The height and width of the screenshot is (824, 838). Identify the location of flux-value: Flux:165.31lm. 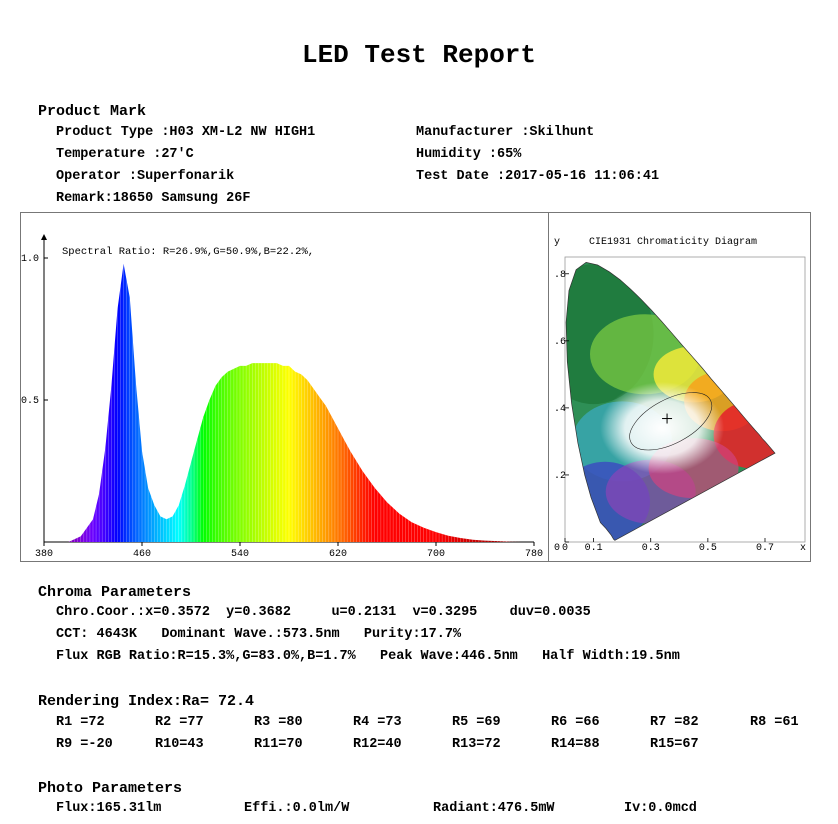
(109, 808).